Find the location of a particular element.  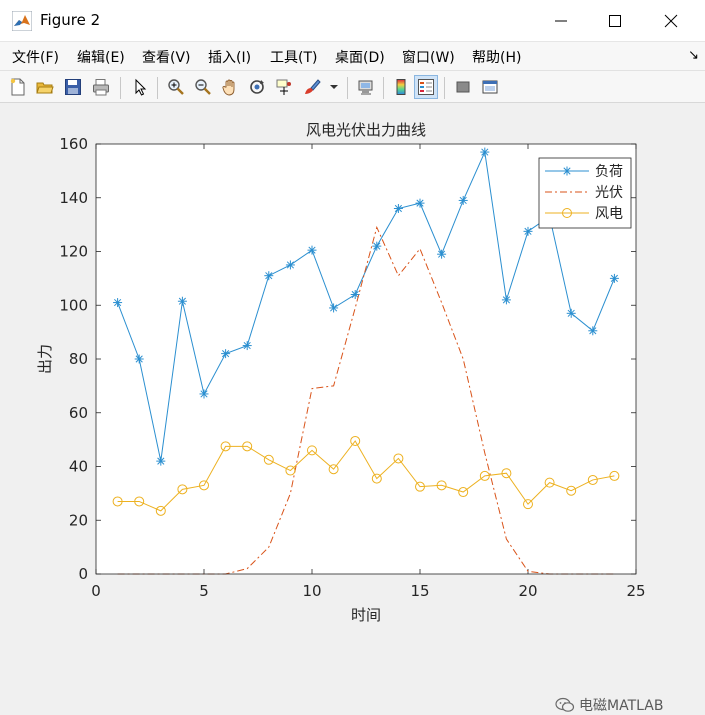

pointer-button is located at coordinates (140, 87).